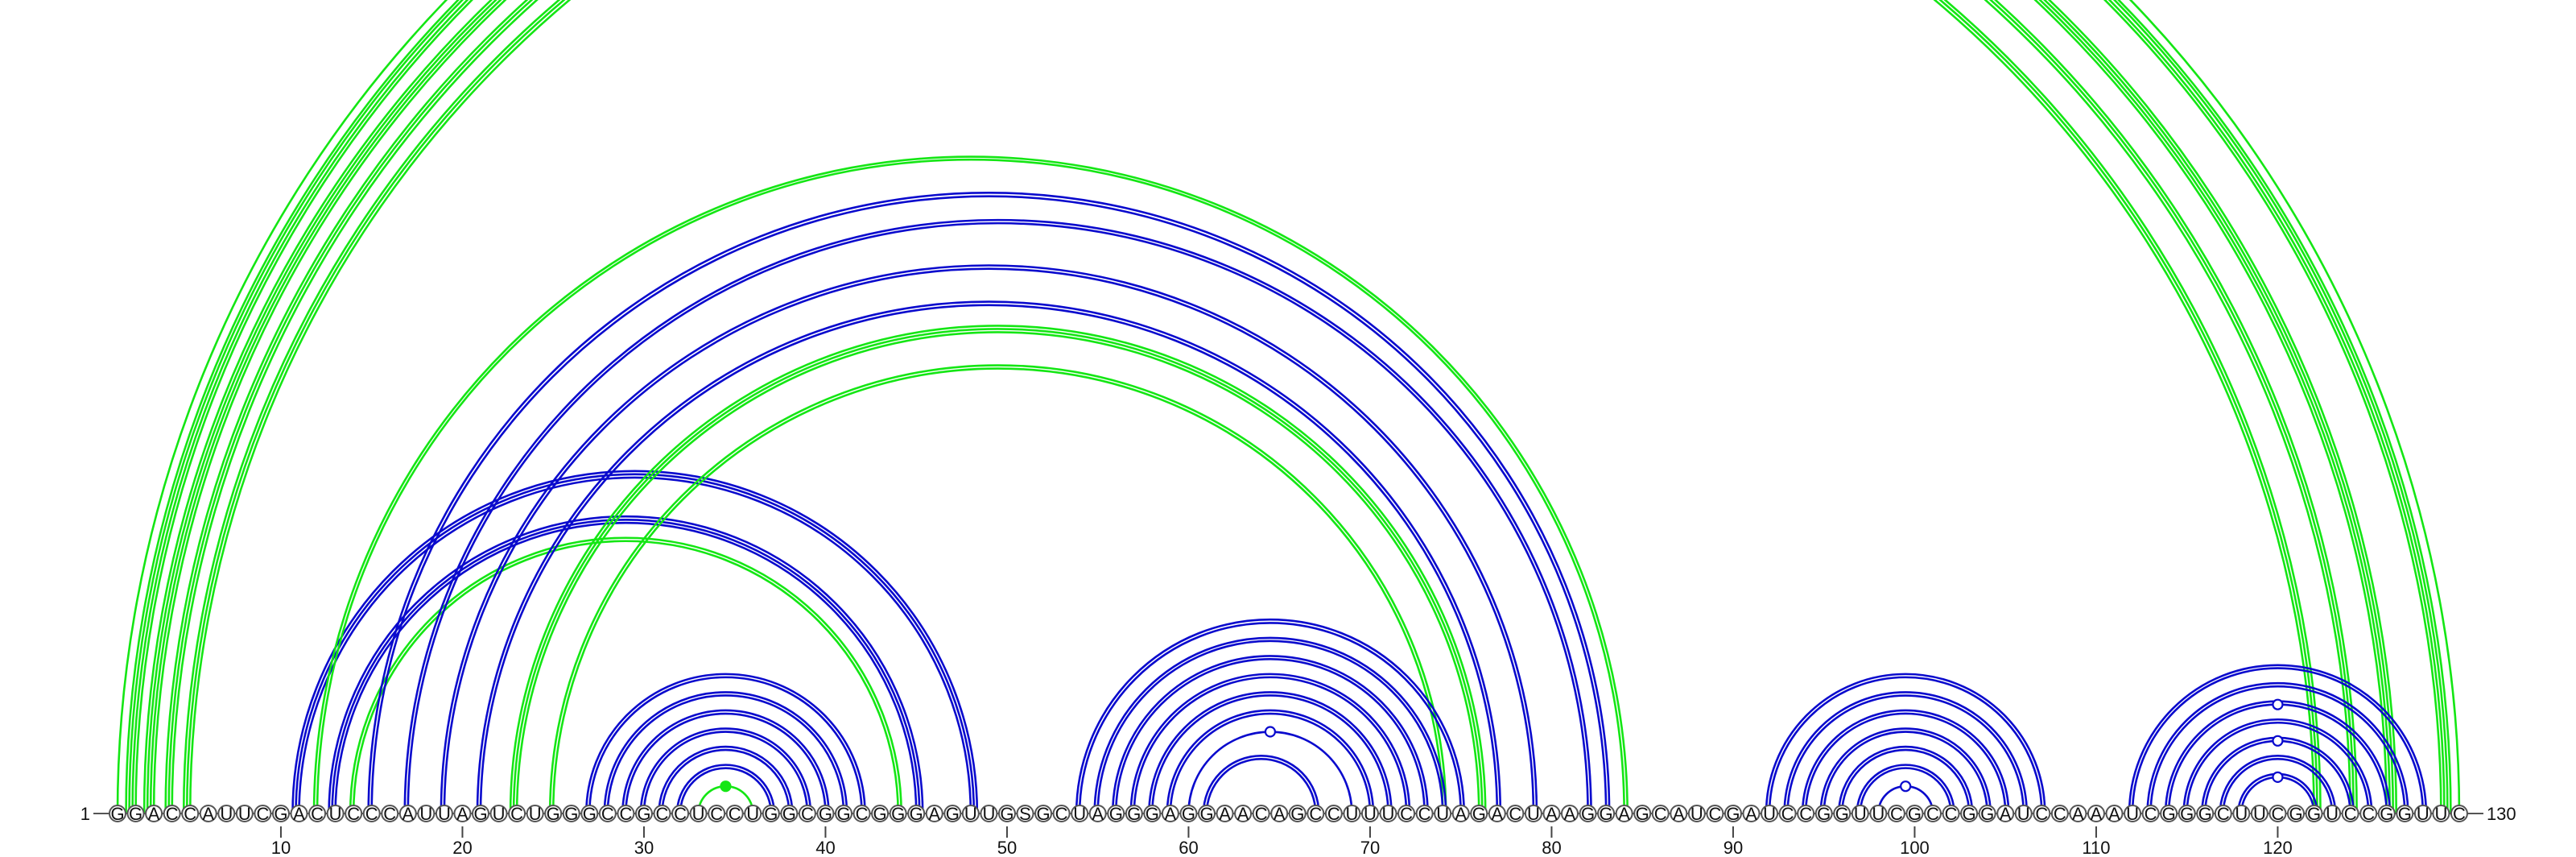 The width and height of the screenshot is (2576, 857). Describe the element at coordinates (1282, 841) in the screenshot. I see `position-axis: 10 20 30 40 50 60 70 80 90 100 110 120` at that location.